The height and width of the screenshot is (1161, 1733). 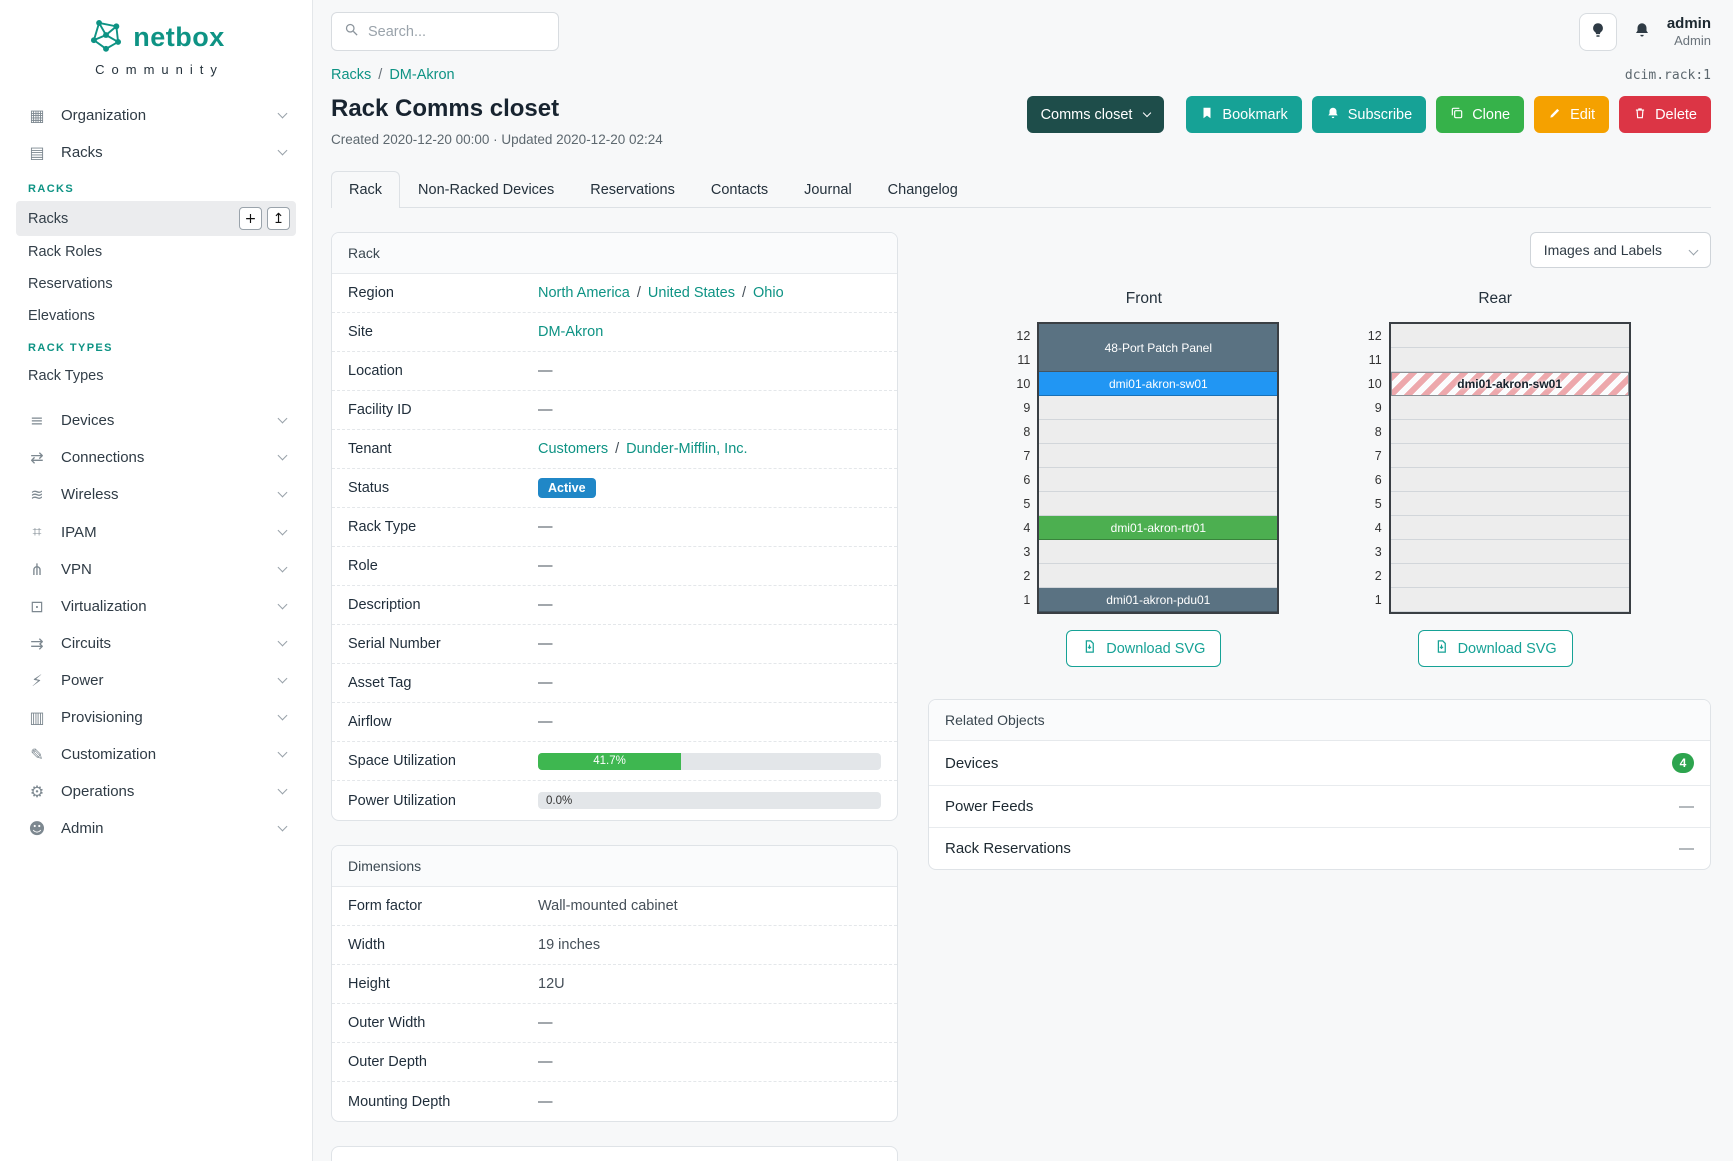 I want to click on rack-device-dmi01-akron-pdu01: dmi01-akron-pdu01, so click(x=1158, y=600).